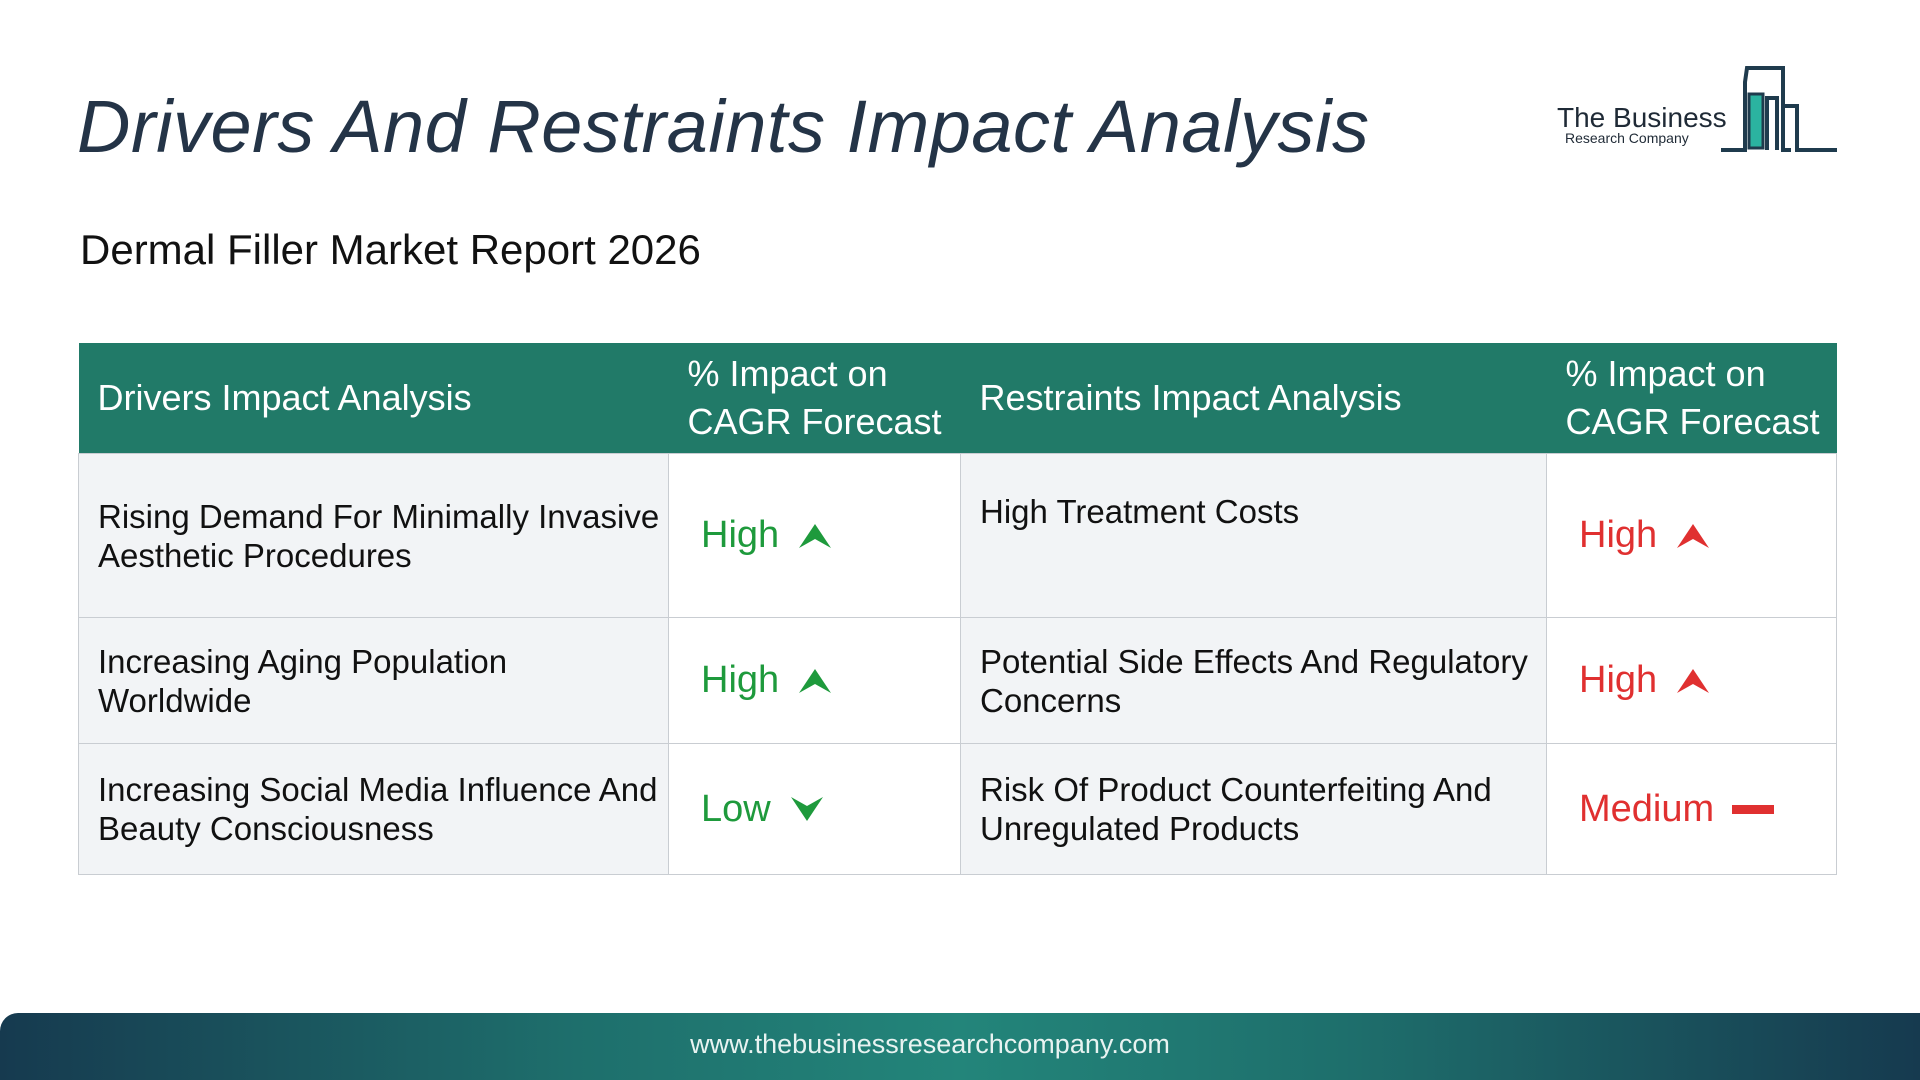 The width and height of the screenshot is (1920, 1080). Describe the element at coordinates (814, 398) in the screenshot. I see `header-driver-impact: % Impact on CAGR Forecast` at that location.